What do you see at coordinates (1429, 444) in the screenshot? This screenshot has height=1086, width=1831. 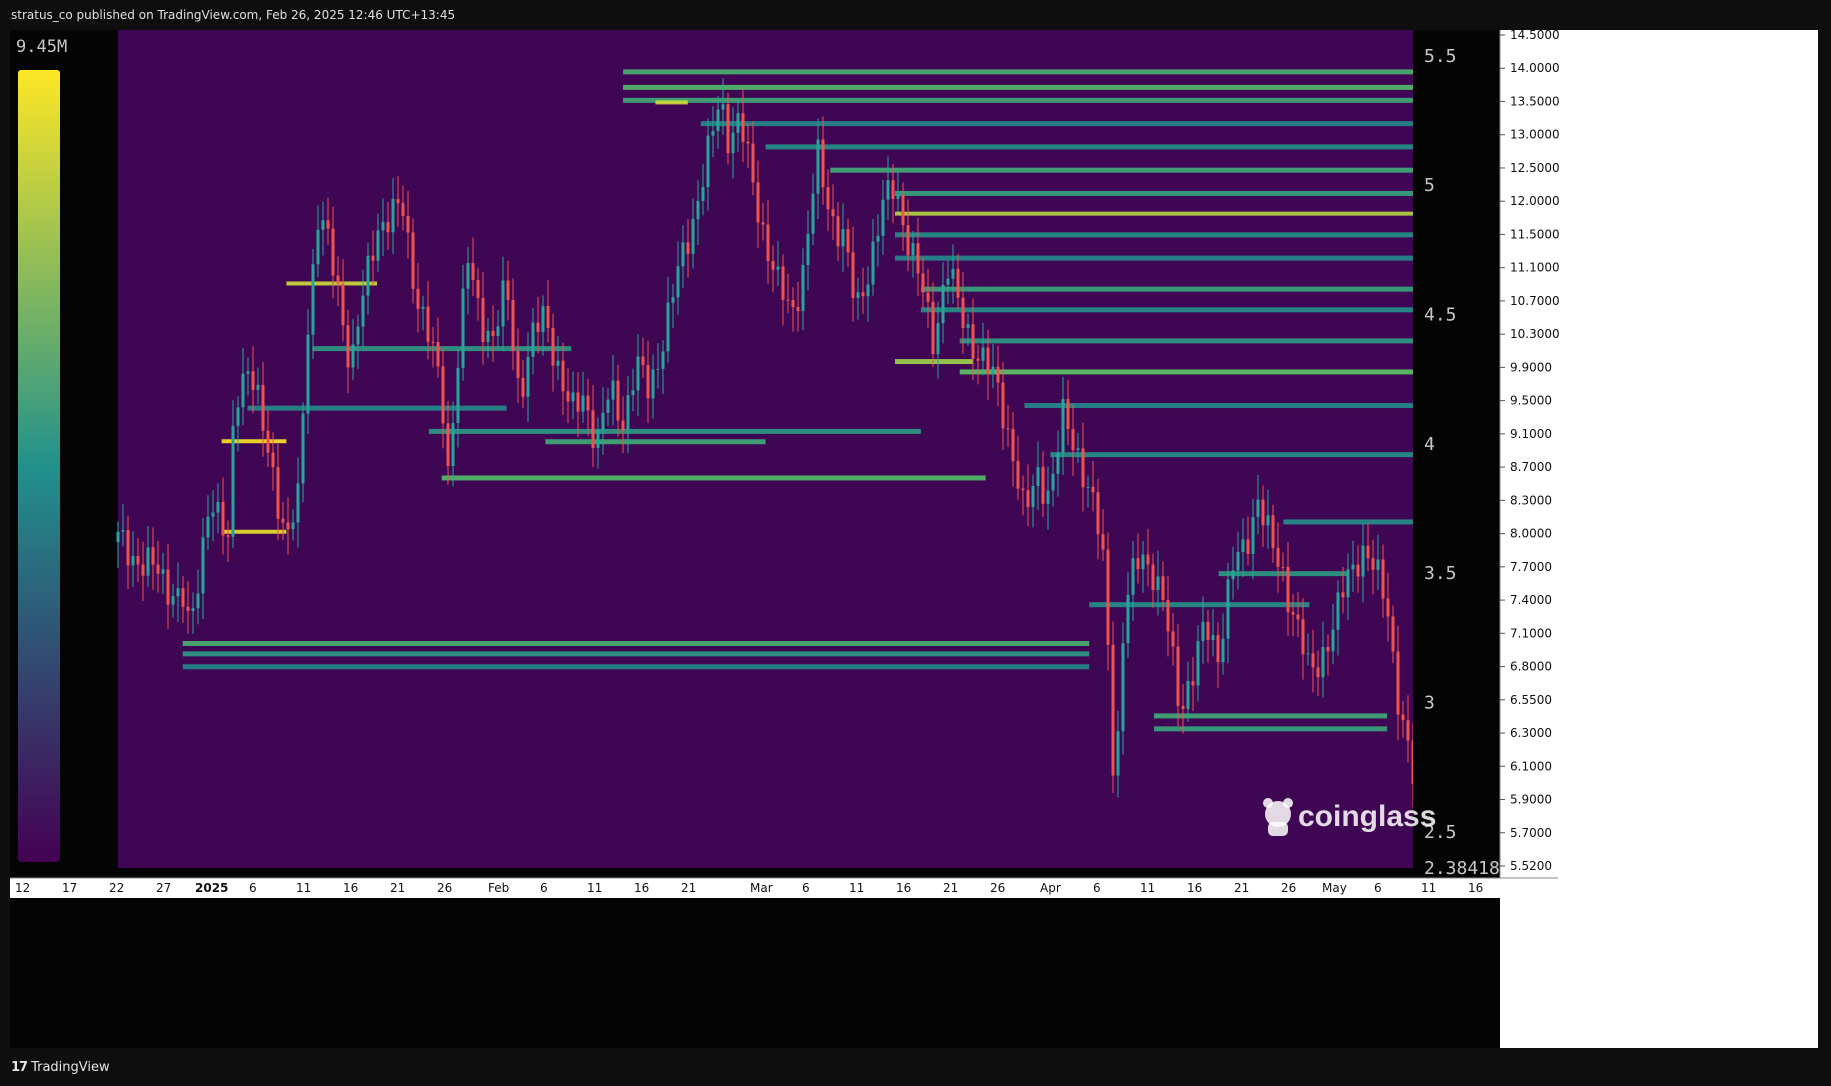 I see `inner-price-tick: 4` at bounding box center [1429, 444].